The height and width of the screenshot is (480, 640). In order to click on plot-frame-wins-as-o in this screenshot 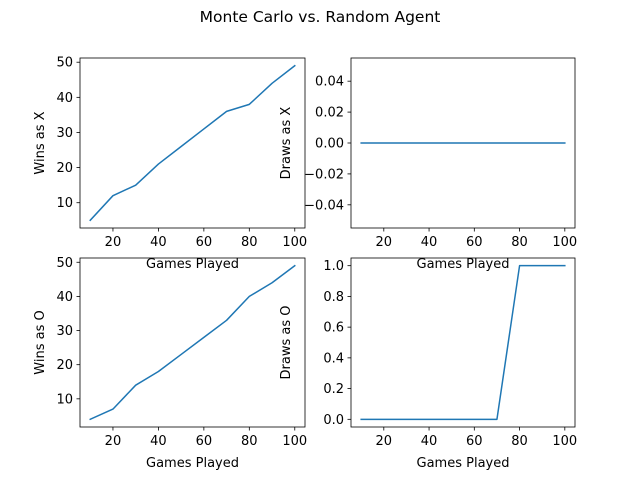, I will do `click(192, 342)`.